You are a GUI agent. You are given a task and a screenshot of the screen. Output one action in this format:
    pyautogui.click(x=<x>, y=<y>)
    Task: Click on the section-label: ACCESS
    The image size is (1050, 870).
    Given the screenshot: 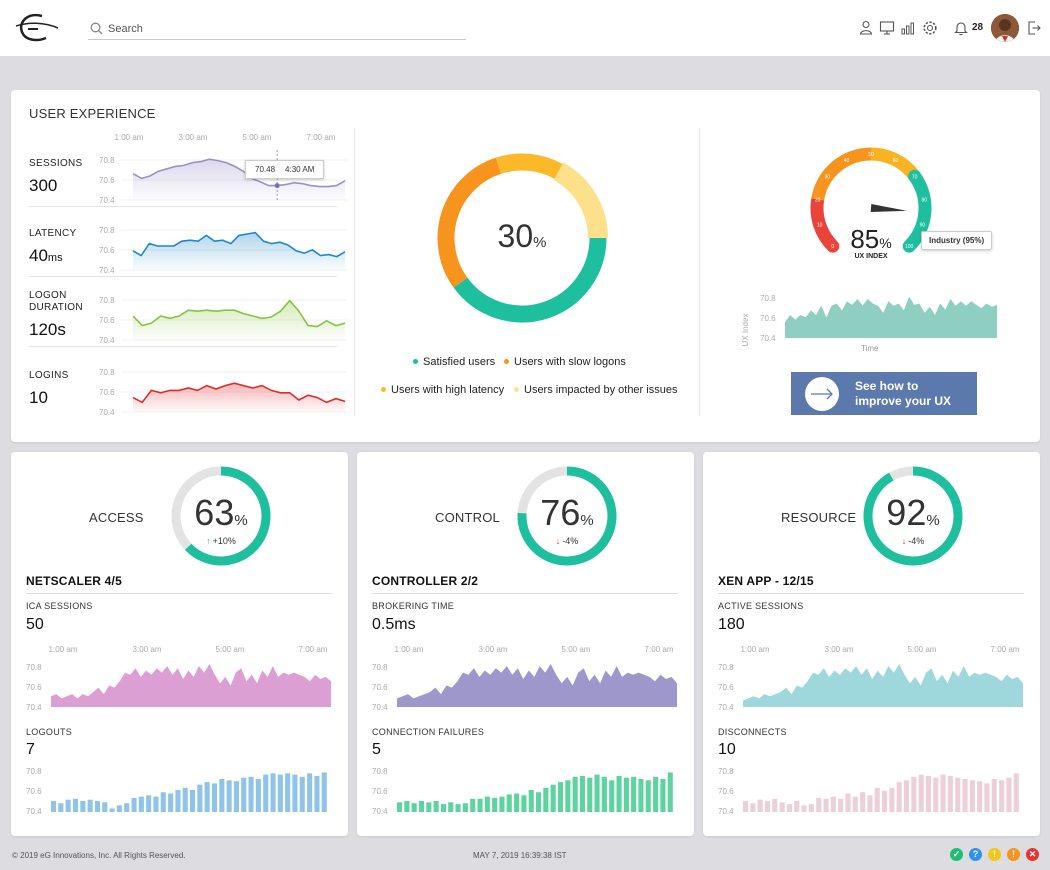 What is the action you would take?
    pyautogui.click(x=116, y=517)
    